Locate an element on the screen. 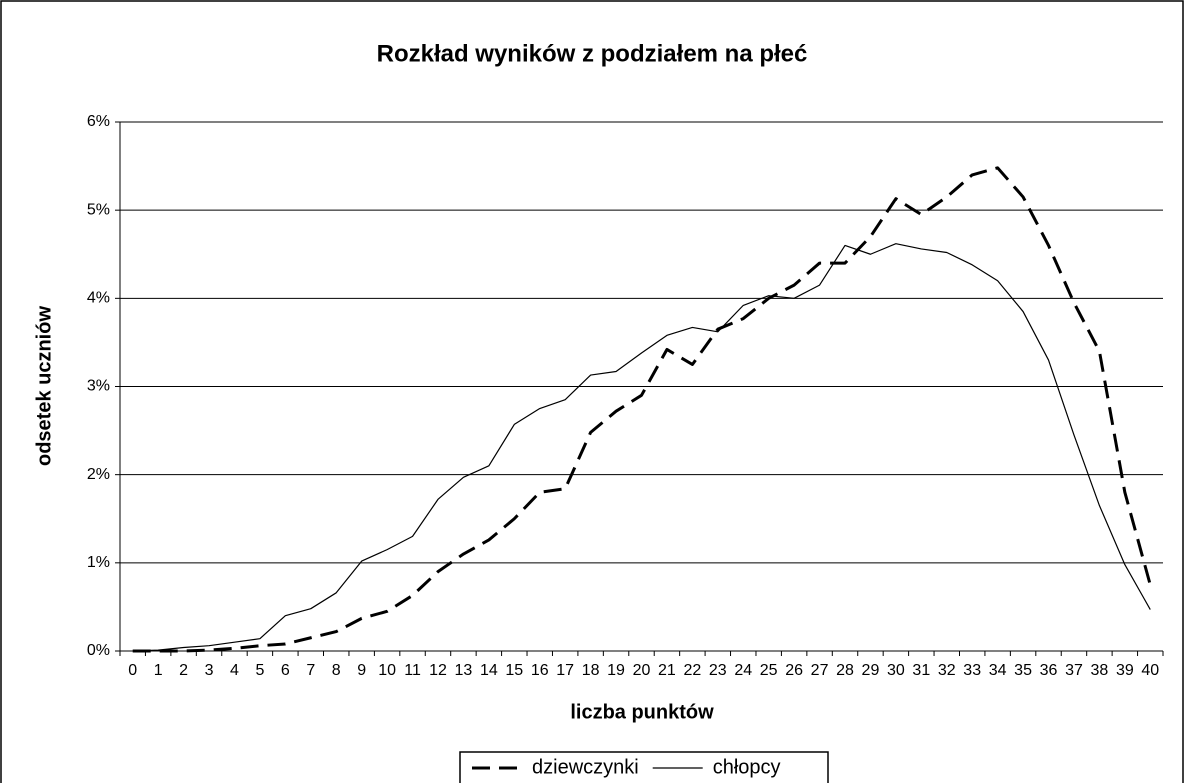 The image size is (1185, 783). y-tick-label: 3% is located at coordinates (98, 386).